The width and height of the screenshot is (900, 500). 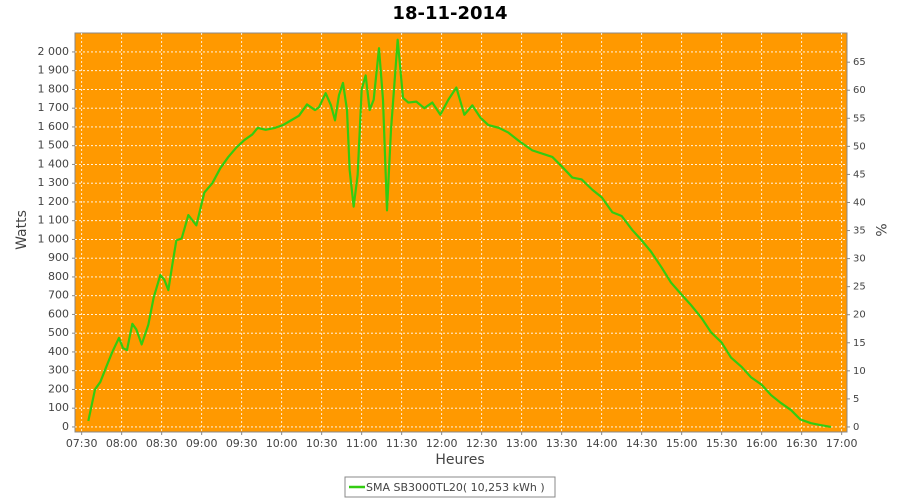 I want to click on y2-tick-label: 50, so click(x=859, y=146).